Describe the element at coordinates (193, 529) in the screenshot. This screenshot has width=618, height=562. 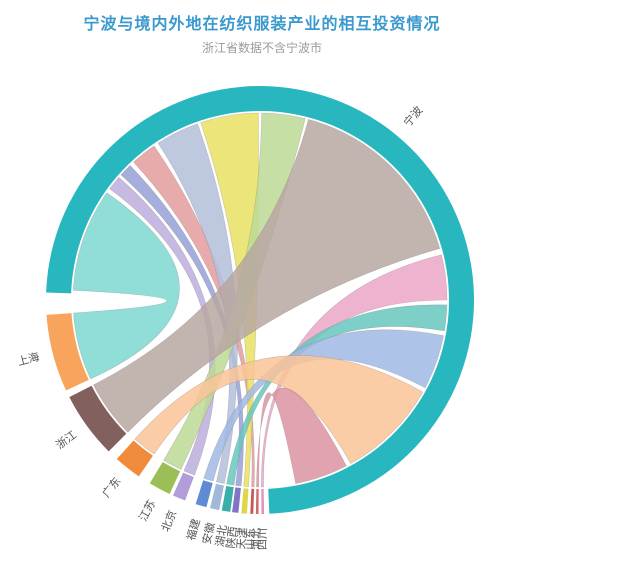
I see `node-label-福建: 福建` at that location.